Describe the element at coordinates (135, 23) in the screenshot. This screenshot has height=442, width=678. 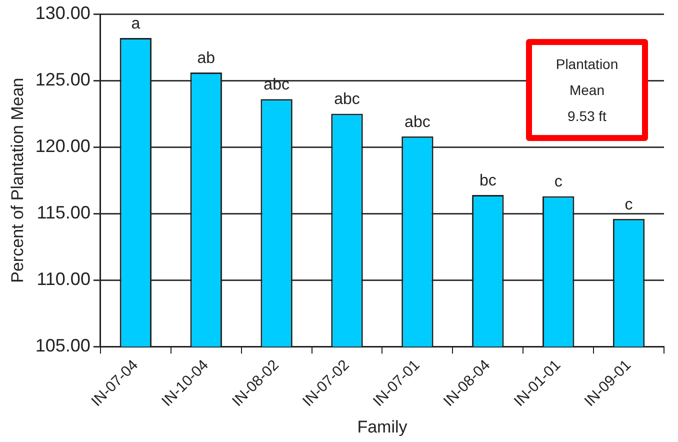
I see `annotation: a` at that location.